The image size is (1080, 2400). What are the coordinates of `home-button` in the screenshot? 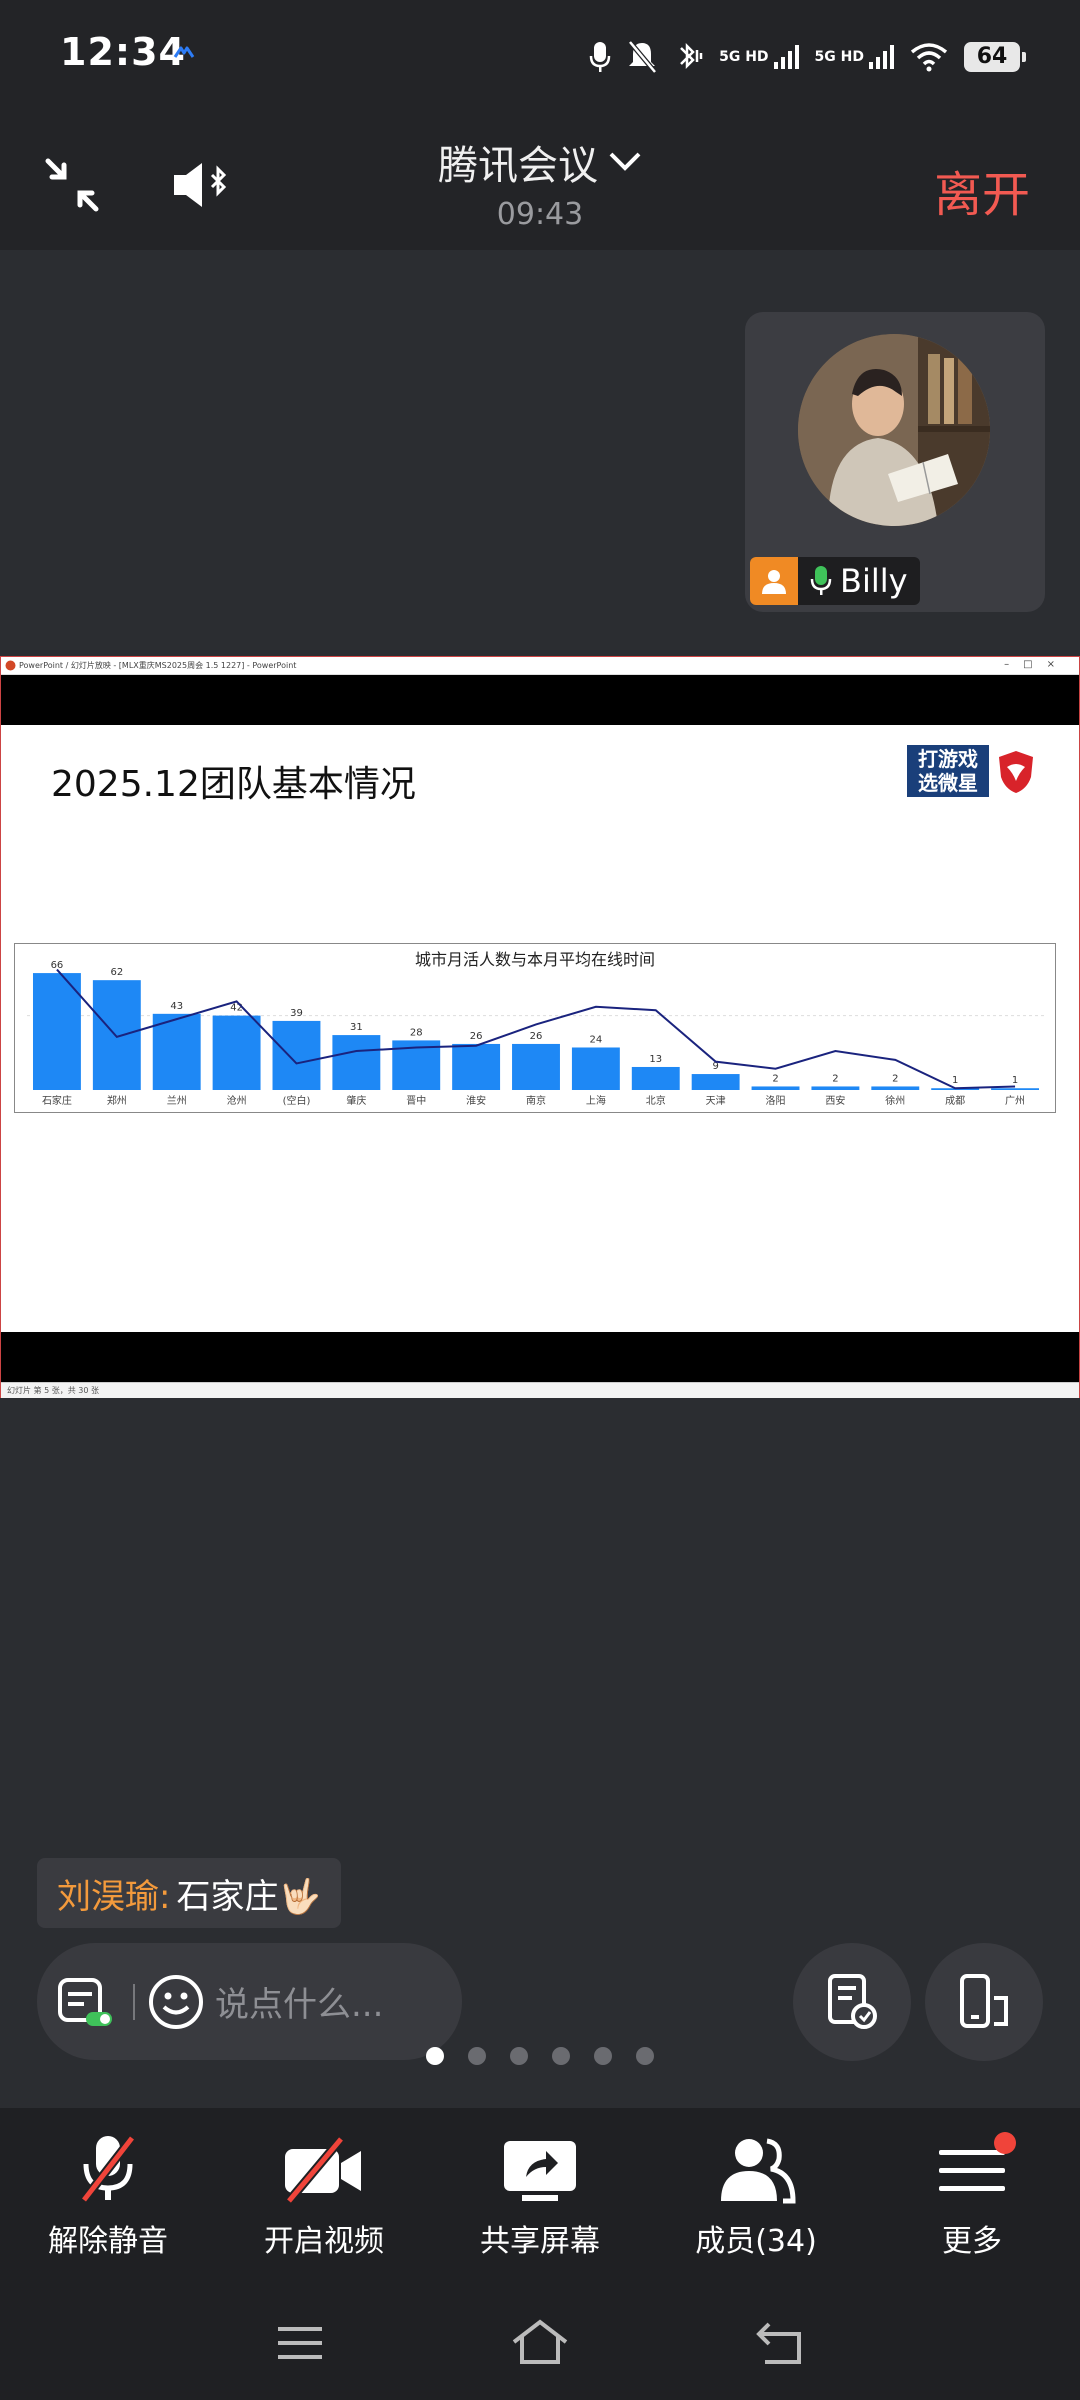 It's located at (540, 2343).